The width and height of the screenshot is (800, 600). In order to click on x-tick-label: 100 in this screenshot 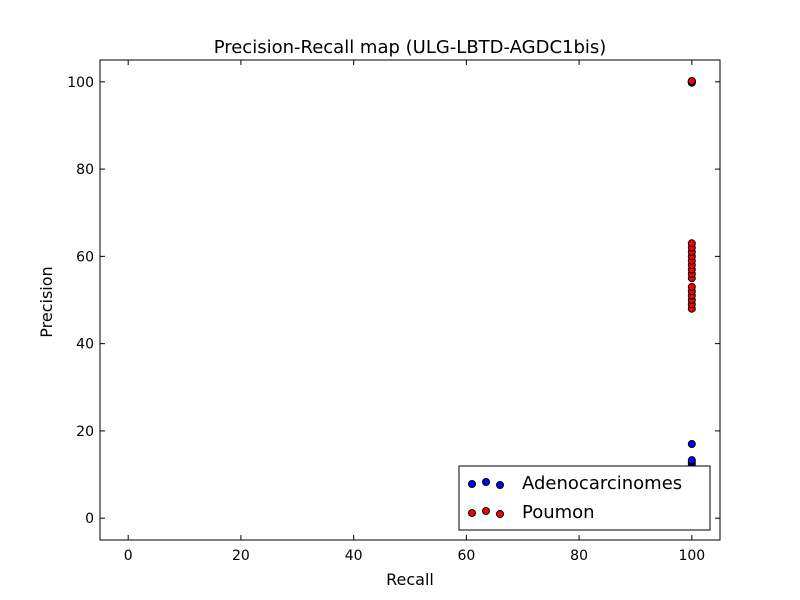, I will do `click(691, 556)`.